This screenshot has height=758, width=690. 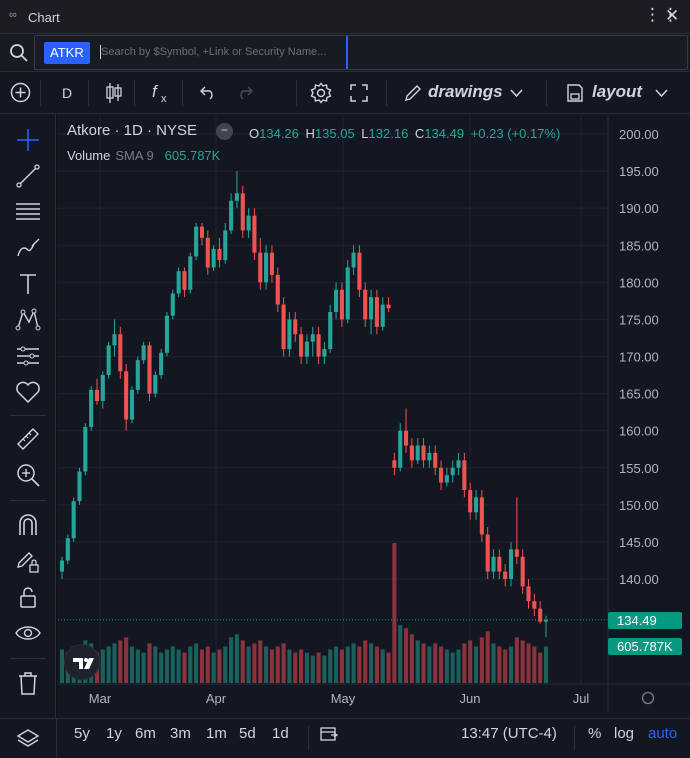 I want to click on lock-drawing-icon, so click(x=28, y=561).